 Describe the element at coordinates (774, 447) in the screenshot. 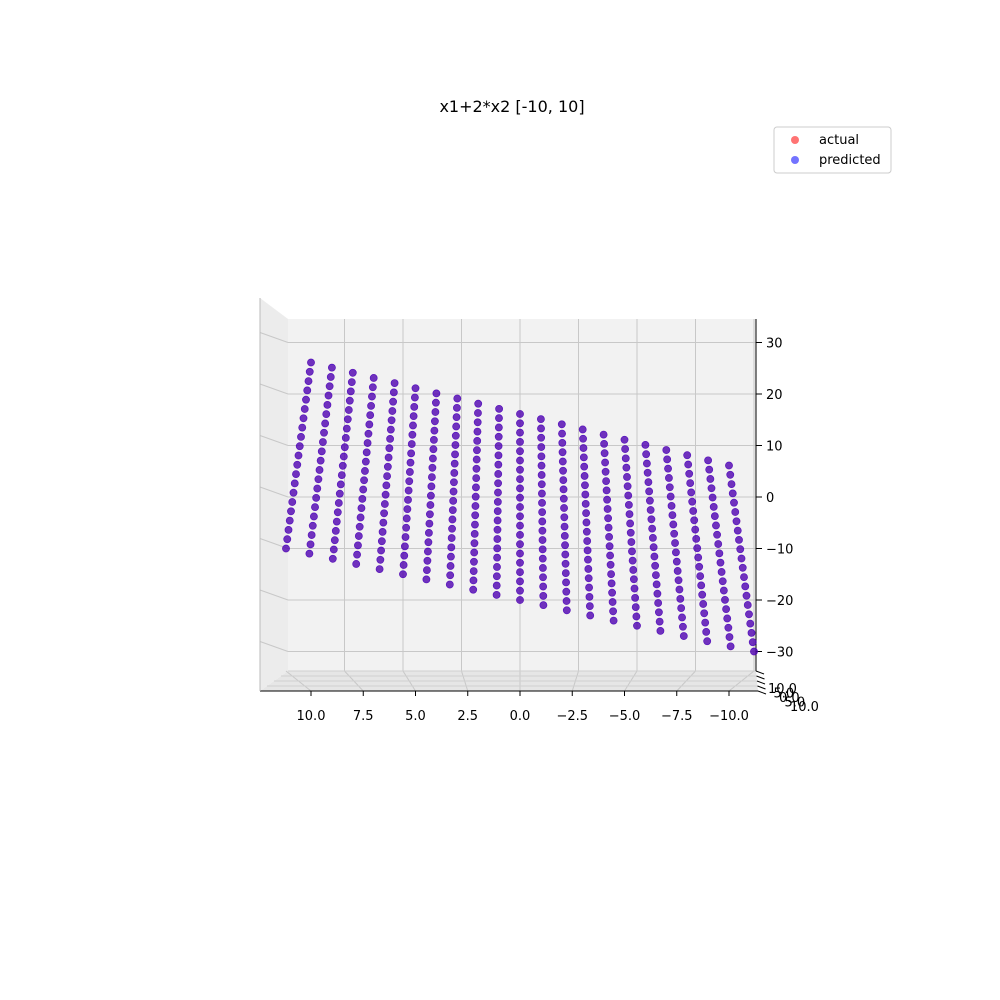

I see `z-tick-label: 10` at that location.